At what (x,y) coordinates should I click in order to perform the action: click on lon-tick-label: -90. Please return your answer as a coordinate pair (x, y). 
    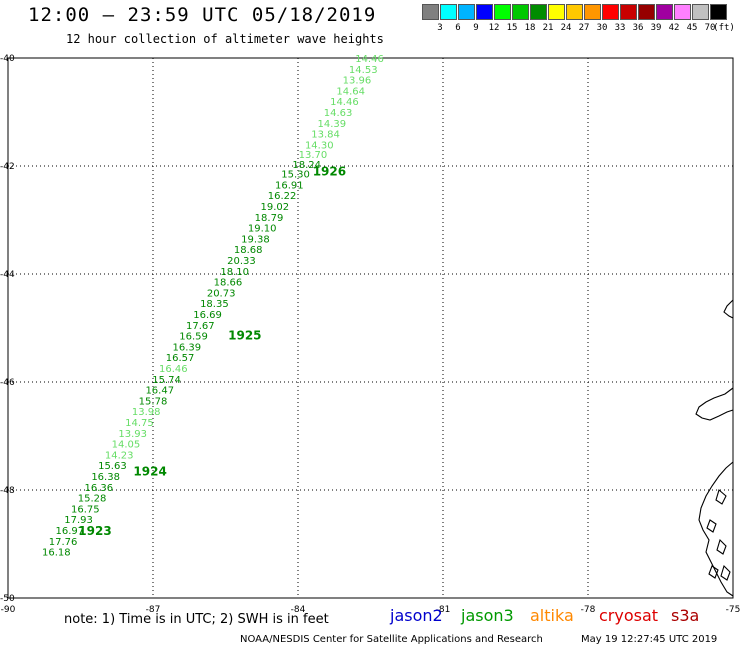
    Looking at the image, I should click on (8, 610).